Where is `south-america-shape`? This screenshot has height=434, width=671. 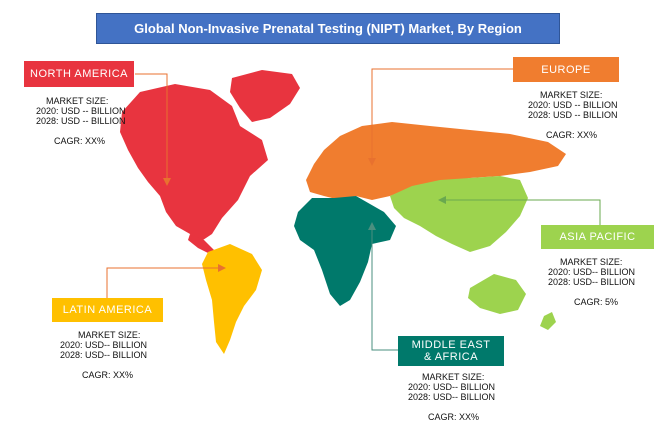
south-america-shape is located at coordinates (232, 299).